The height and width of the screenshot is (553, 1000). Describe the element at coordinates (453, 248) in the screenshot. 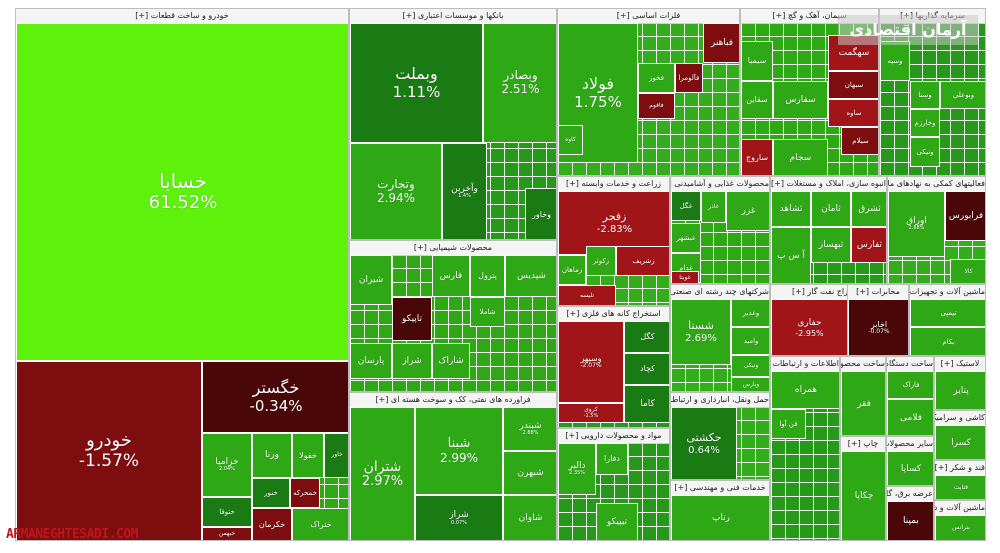

I see `sector-header: محصولات شیمیایی [+]` at that location.